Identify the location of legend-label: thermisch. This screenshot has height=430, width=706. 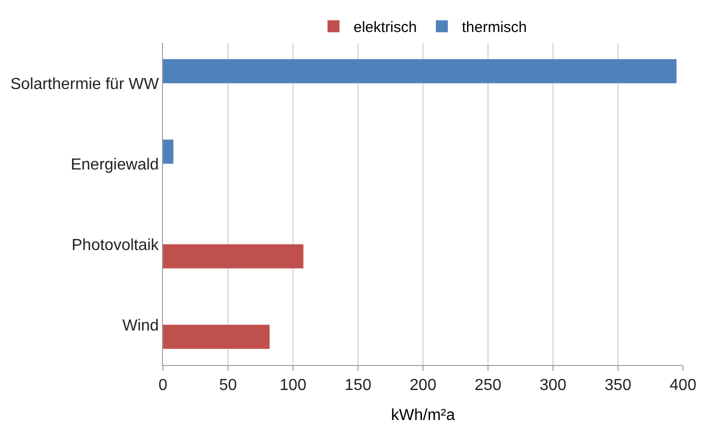
(494, 27).